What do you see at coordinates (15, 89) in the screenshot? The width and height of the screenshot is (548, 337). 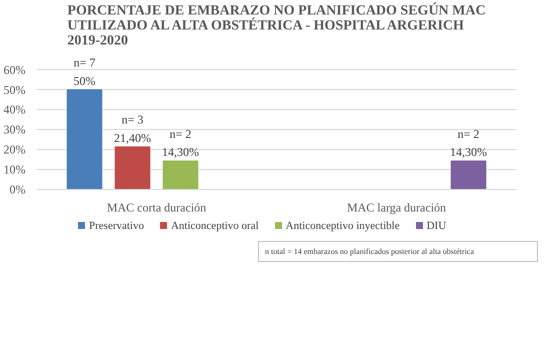 I see `y-tick-label: 50%` at bounding box center [15, 89].